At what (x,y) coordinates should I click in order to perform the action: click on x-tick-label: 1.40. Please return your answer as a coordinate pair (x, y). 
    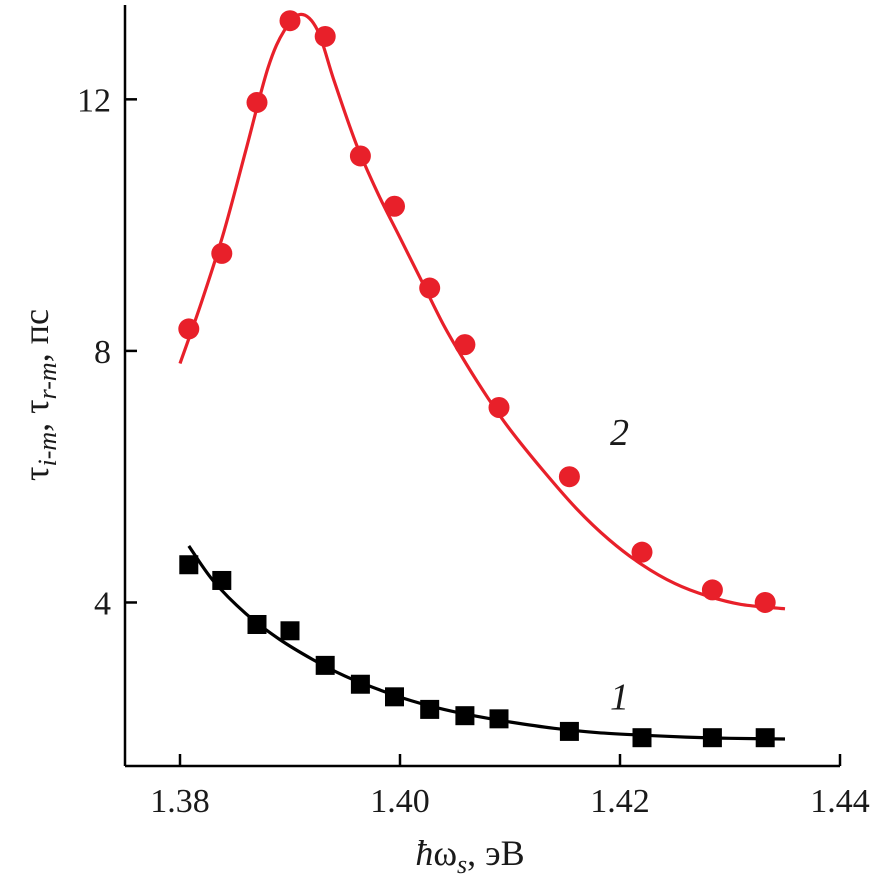
    Looking at the image, I should click on (400, 801).